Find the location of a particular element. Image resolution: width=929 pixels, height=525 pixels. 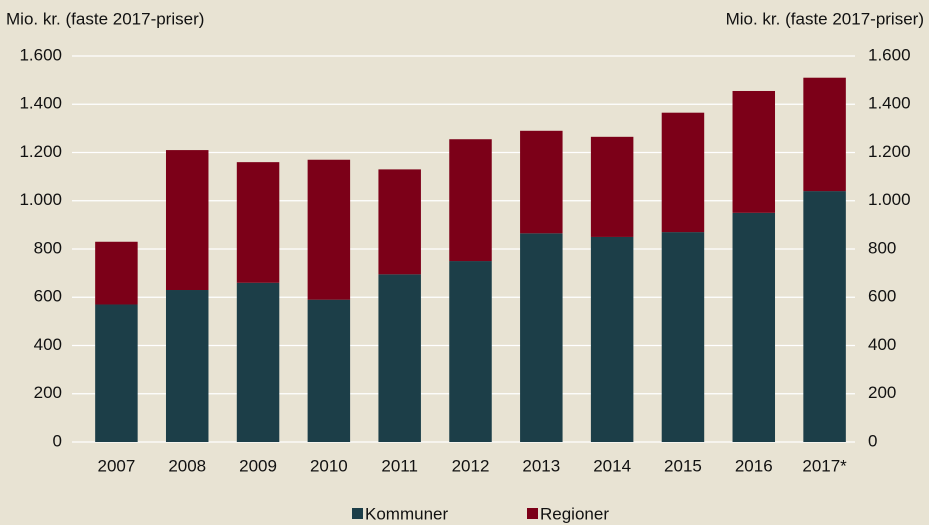

legend-label: Kommuner is located at coordinates (406, 513).